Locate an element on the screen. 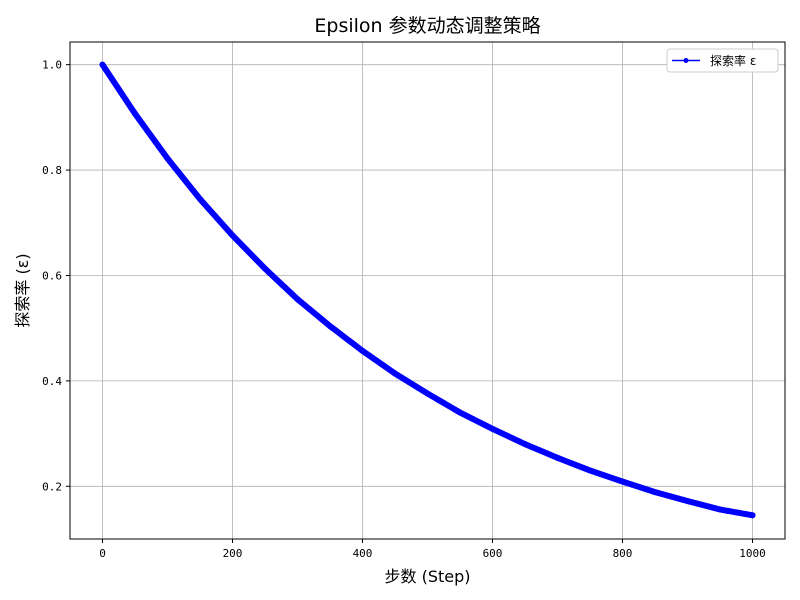  y-tick-label: 0.4 is located at coordinates (52, 381).